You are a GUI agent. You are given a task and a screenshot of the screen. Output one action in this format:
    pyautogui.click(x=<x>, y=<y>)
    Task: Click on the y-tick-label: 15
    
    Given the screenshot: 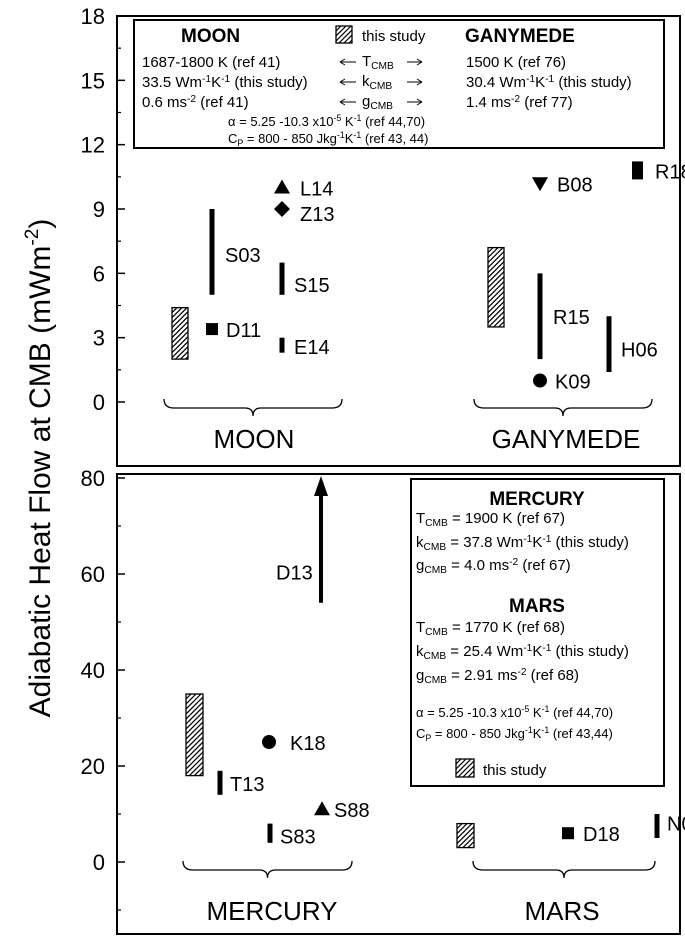 What is the action you would take?
    pyautogui.click(x=93, y=80)
    